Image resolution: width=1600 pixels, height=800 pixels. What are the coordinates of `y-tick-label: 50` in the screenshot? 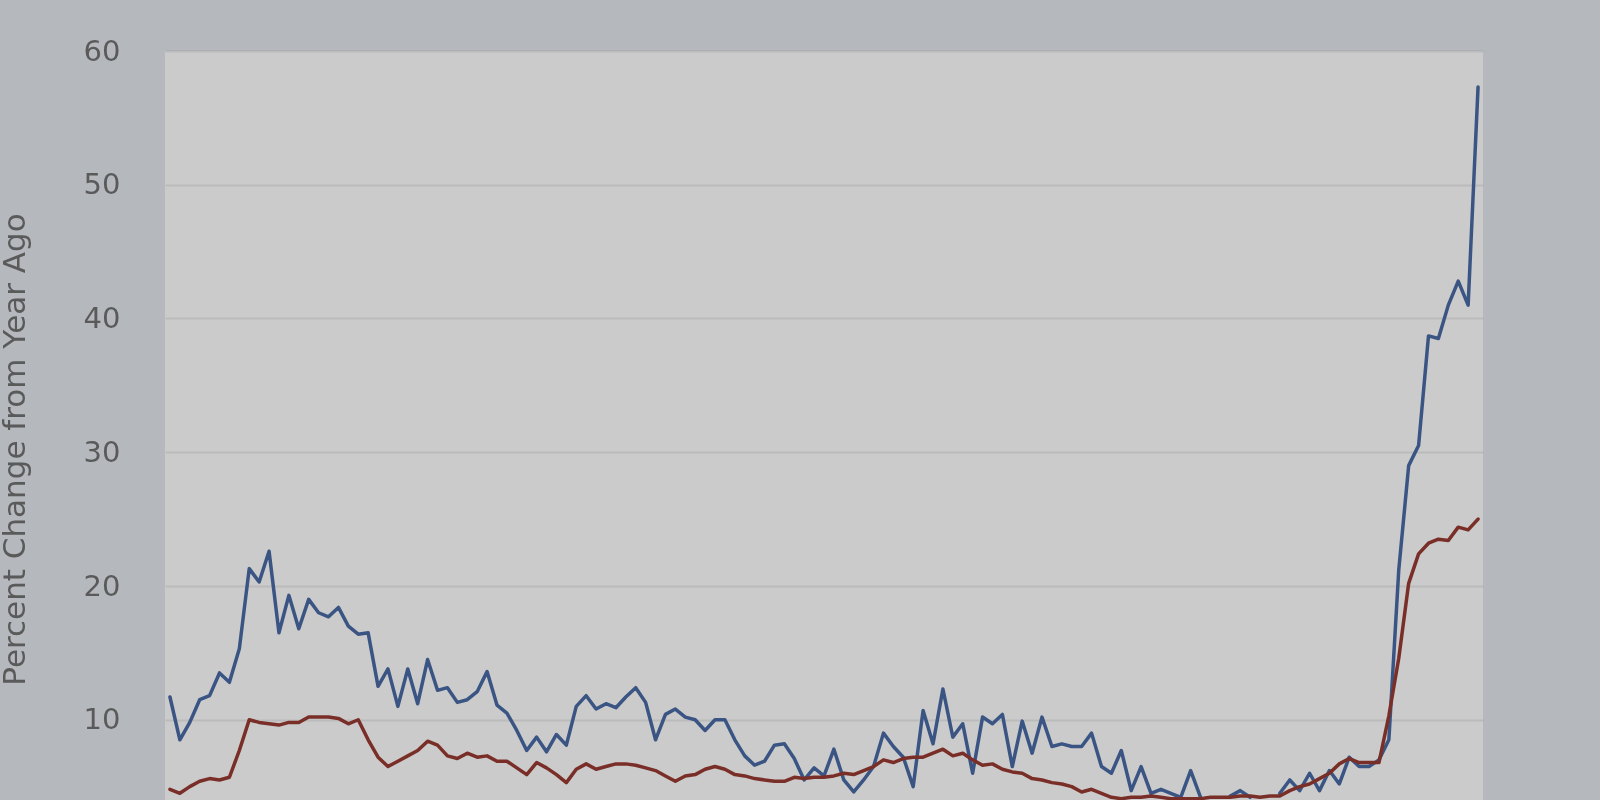 It's located at (102, 184).